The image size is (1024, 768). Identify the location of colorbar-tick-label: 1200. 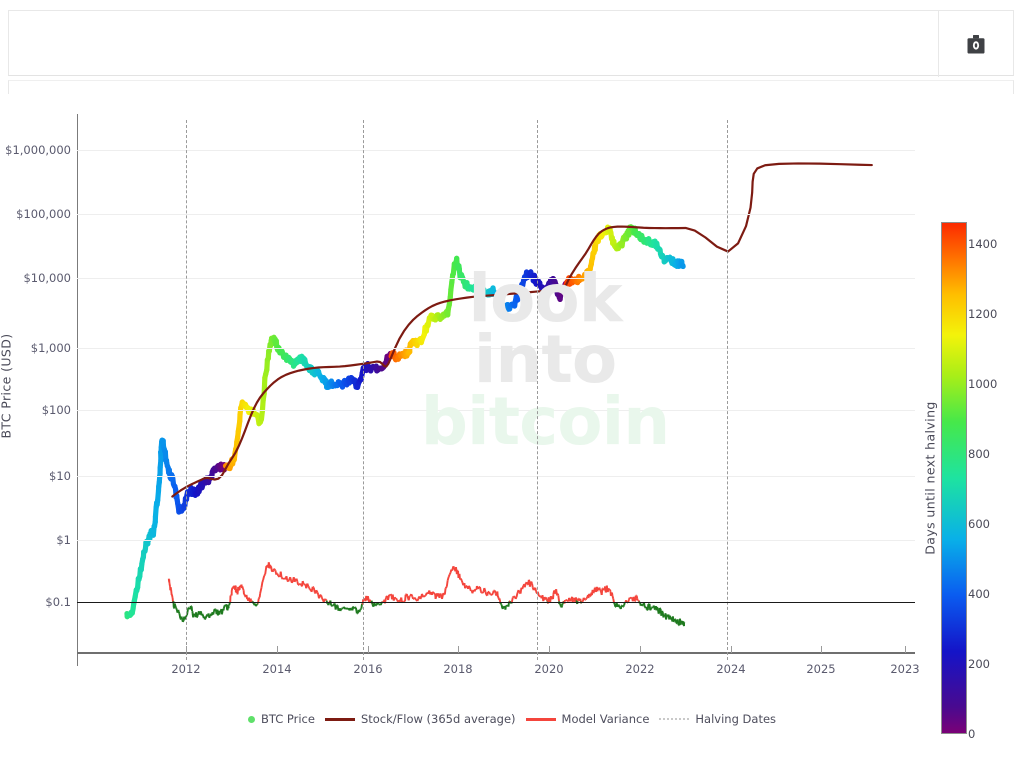
(983, 314).